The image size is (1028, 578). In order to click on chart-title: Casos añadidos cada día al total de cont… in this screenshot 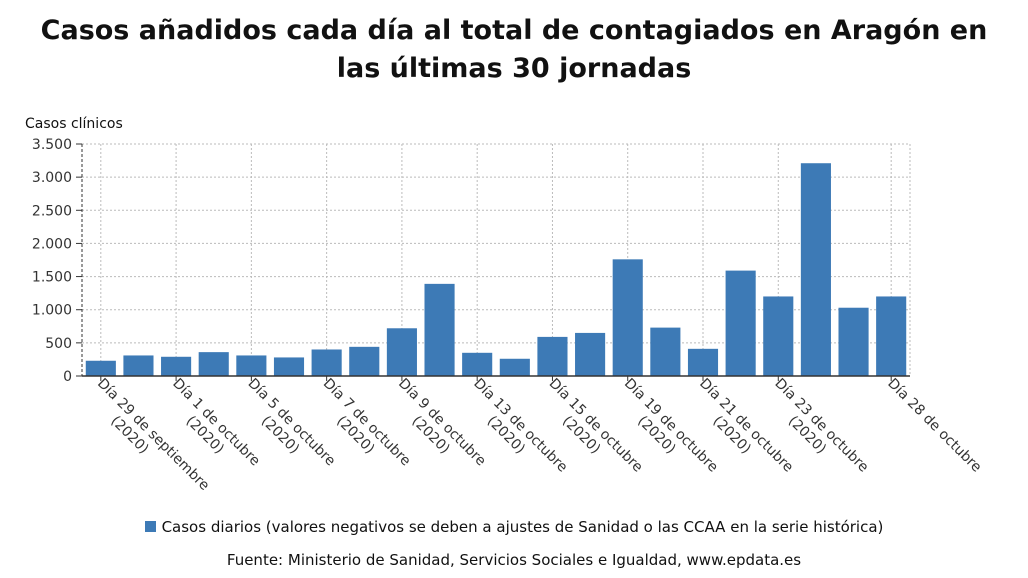, I will do `click(514, 49)`.